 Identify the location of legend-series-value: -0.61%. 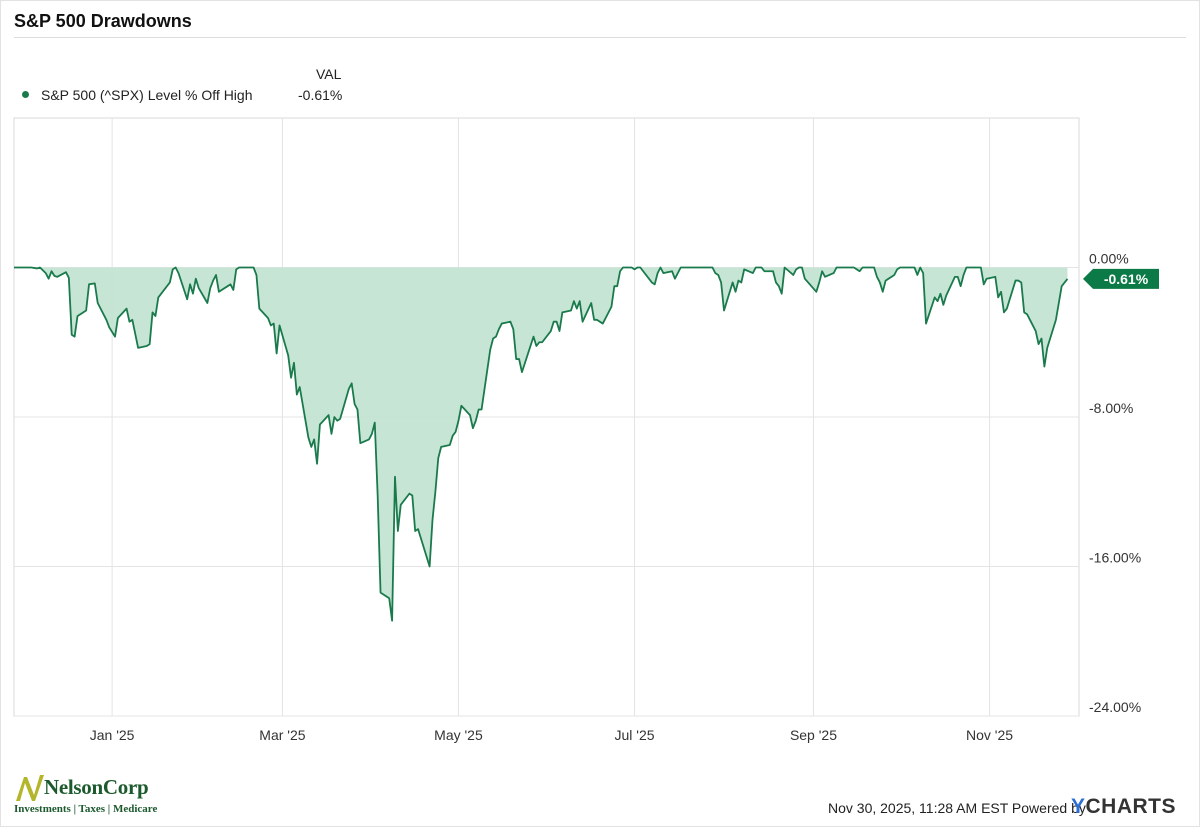
(320, 95).